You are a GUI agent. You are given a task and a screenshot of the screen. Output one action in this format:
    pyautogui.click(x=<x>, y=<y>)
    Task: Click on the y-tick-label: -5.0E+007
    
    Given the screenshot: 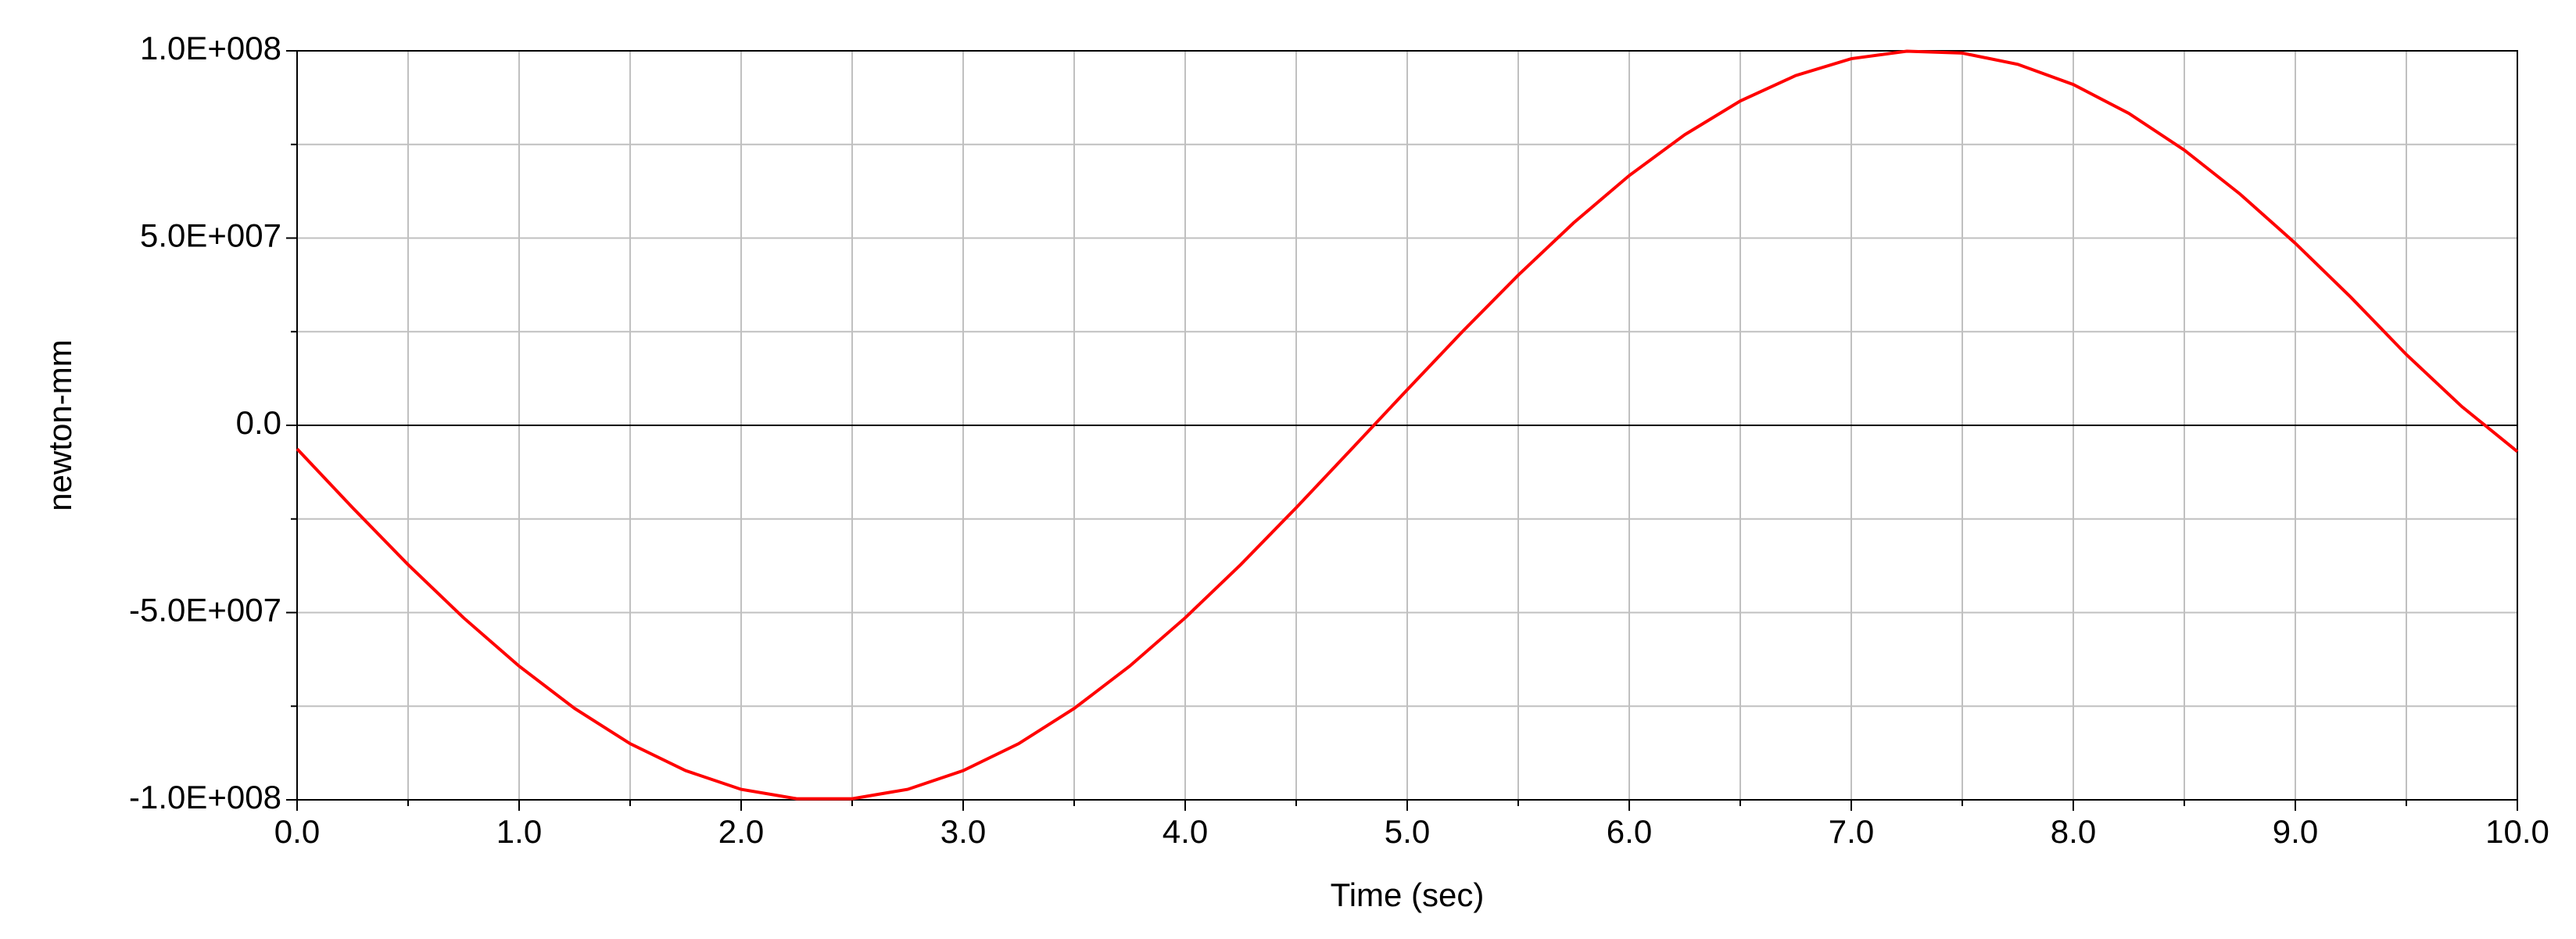 What is the action you would take?
    pyautogui.click(x=205, y=610)
    